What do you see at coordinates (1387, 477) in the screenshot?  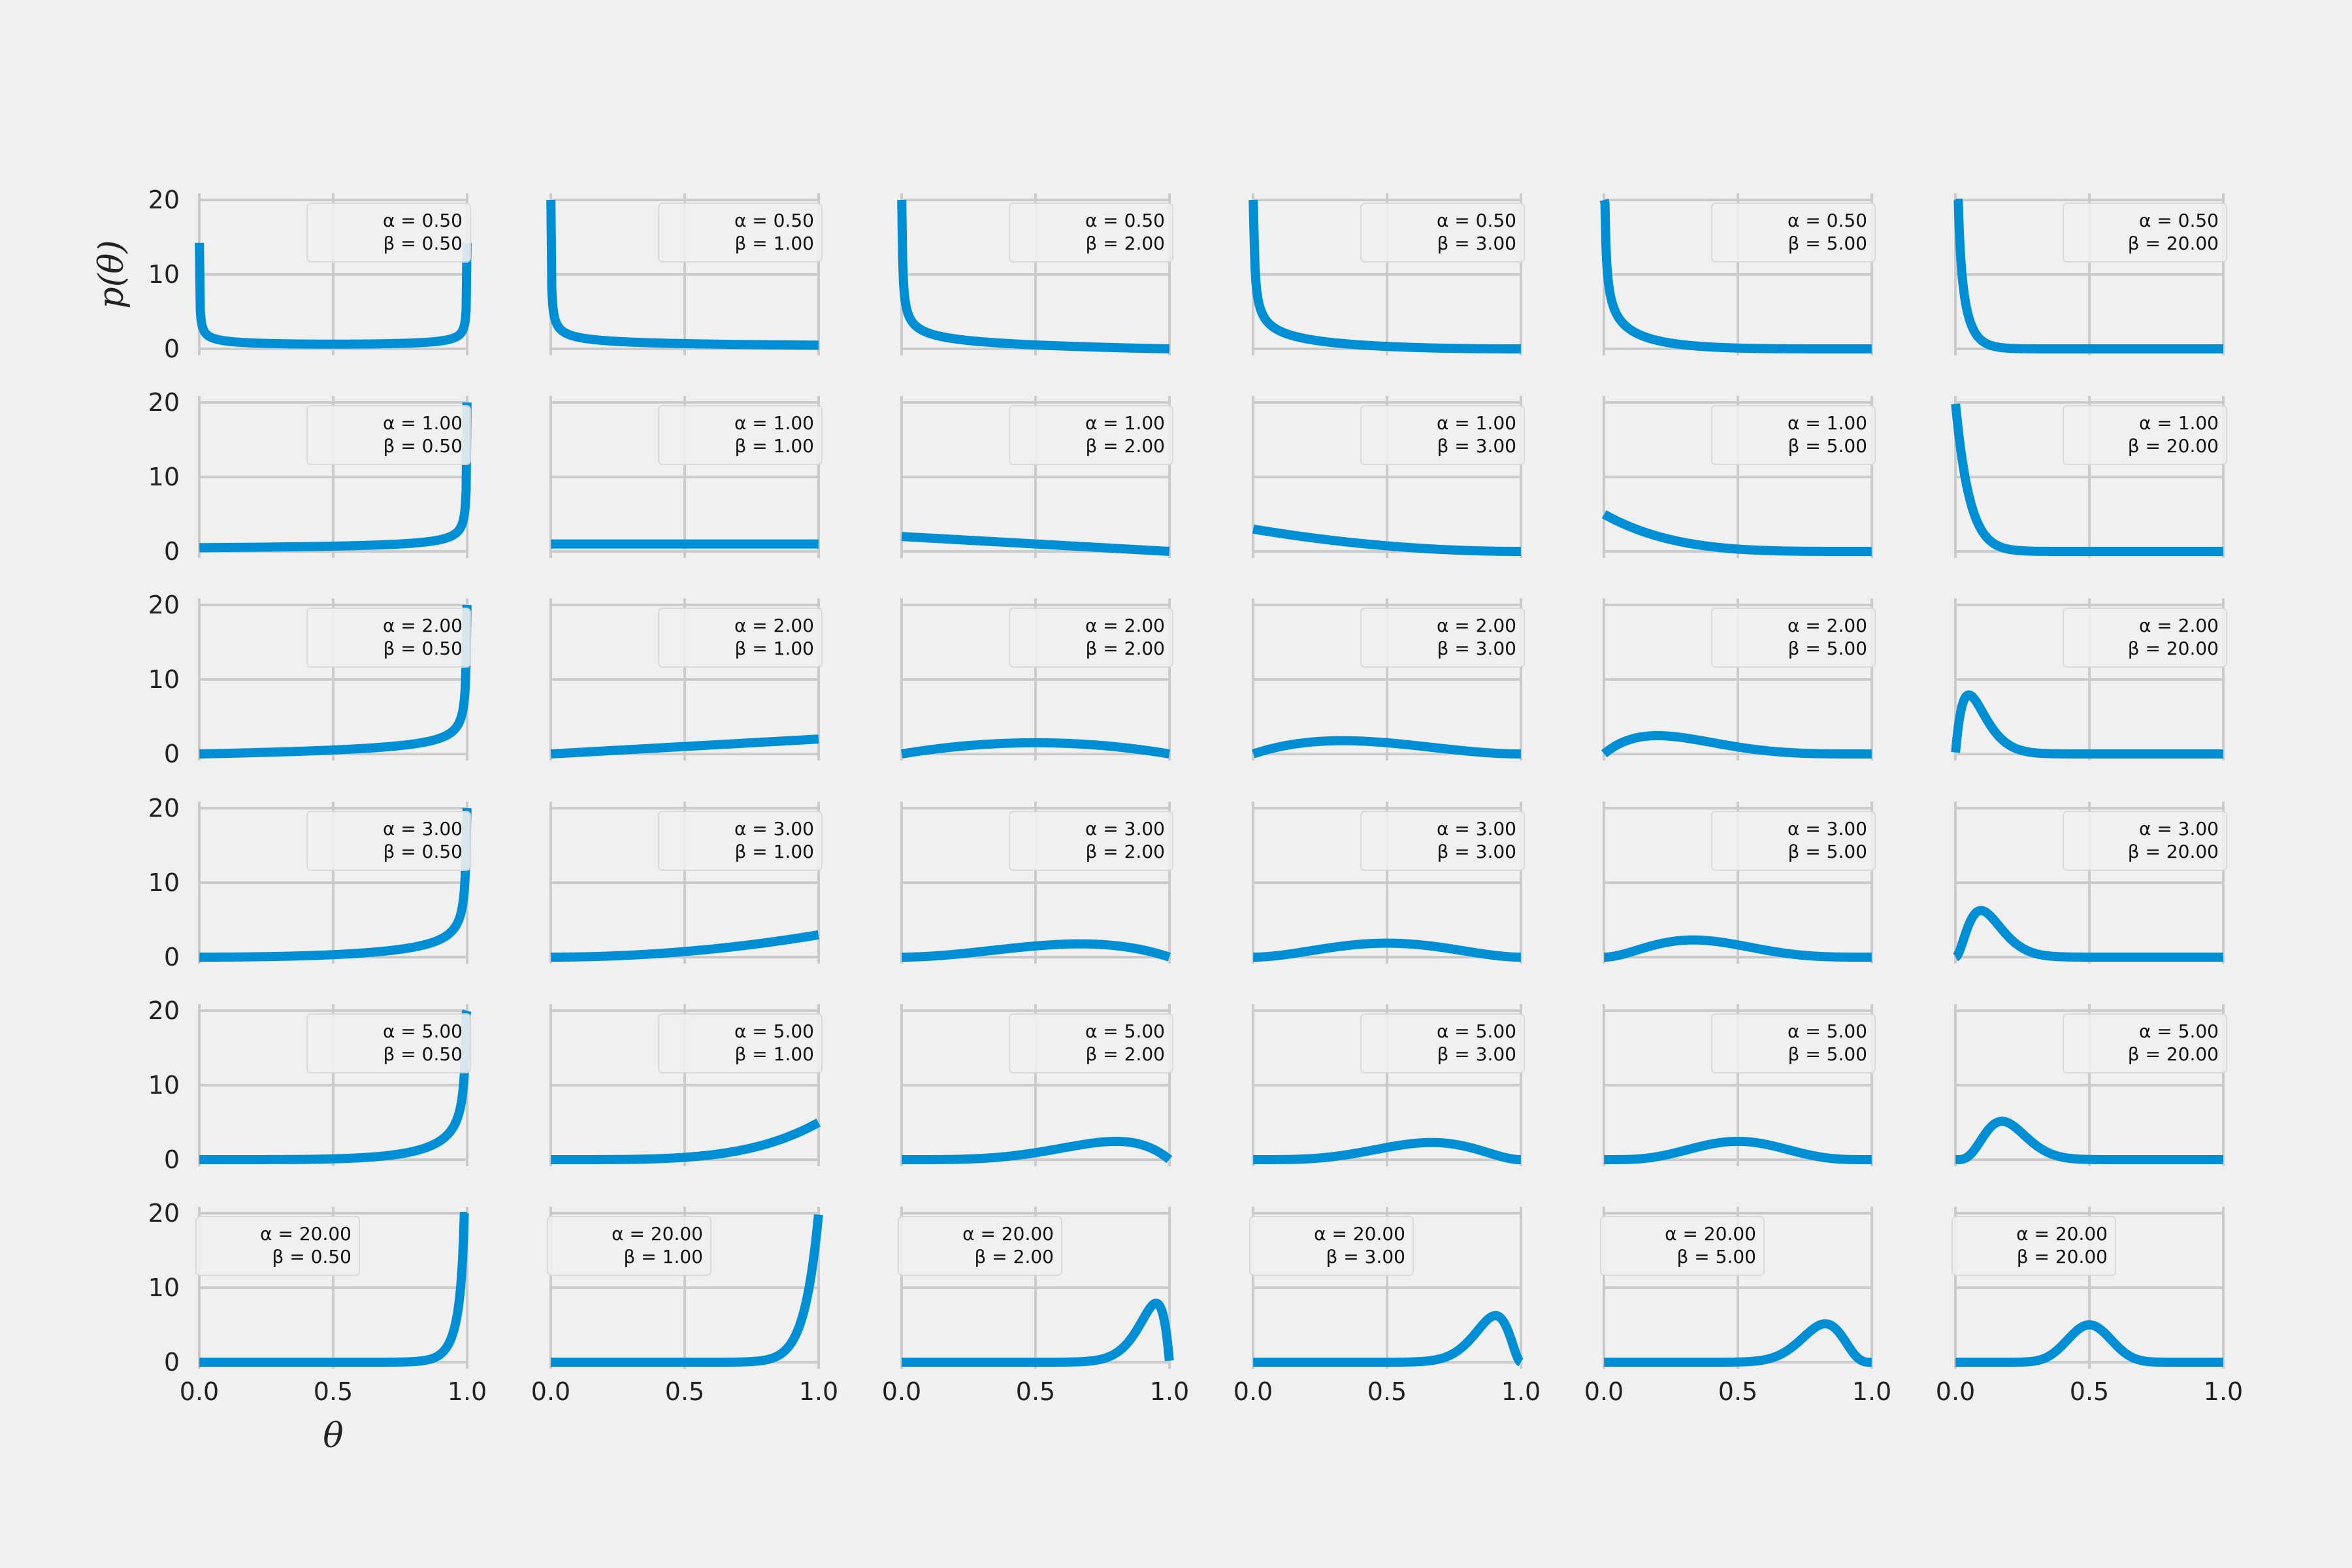 I see `panel-1-3: α = 1.00β = 3.00` at bounding box center [1387, 477].